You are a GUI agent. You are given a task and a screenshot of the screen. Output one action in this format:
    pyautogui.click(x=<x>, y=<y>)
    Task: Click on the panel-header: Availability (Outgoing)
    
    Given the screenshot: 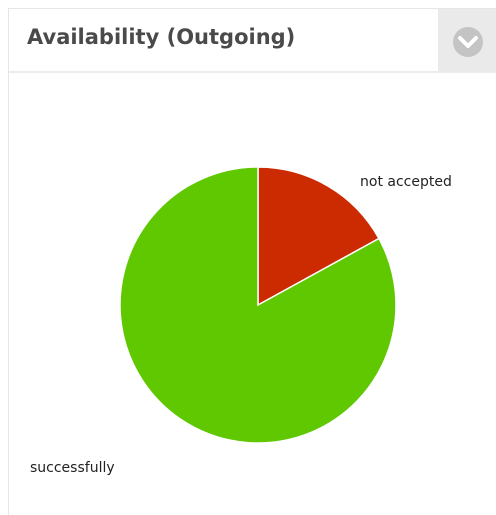 What is the action you would take?
    pyautogui.click(x=252, y=41)
    